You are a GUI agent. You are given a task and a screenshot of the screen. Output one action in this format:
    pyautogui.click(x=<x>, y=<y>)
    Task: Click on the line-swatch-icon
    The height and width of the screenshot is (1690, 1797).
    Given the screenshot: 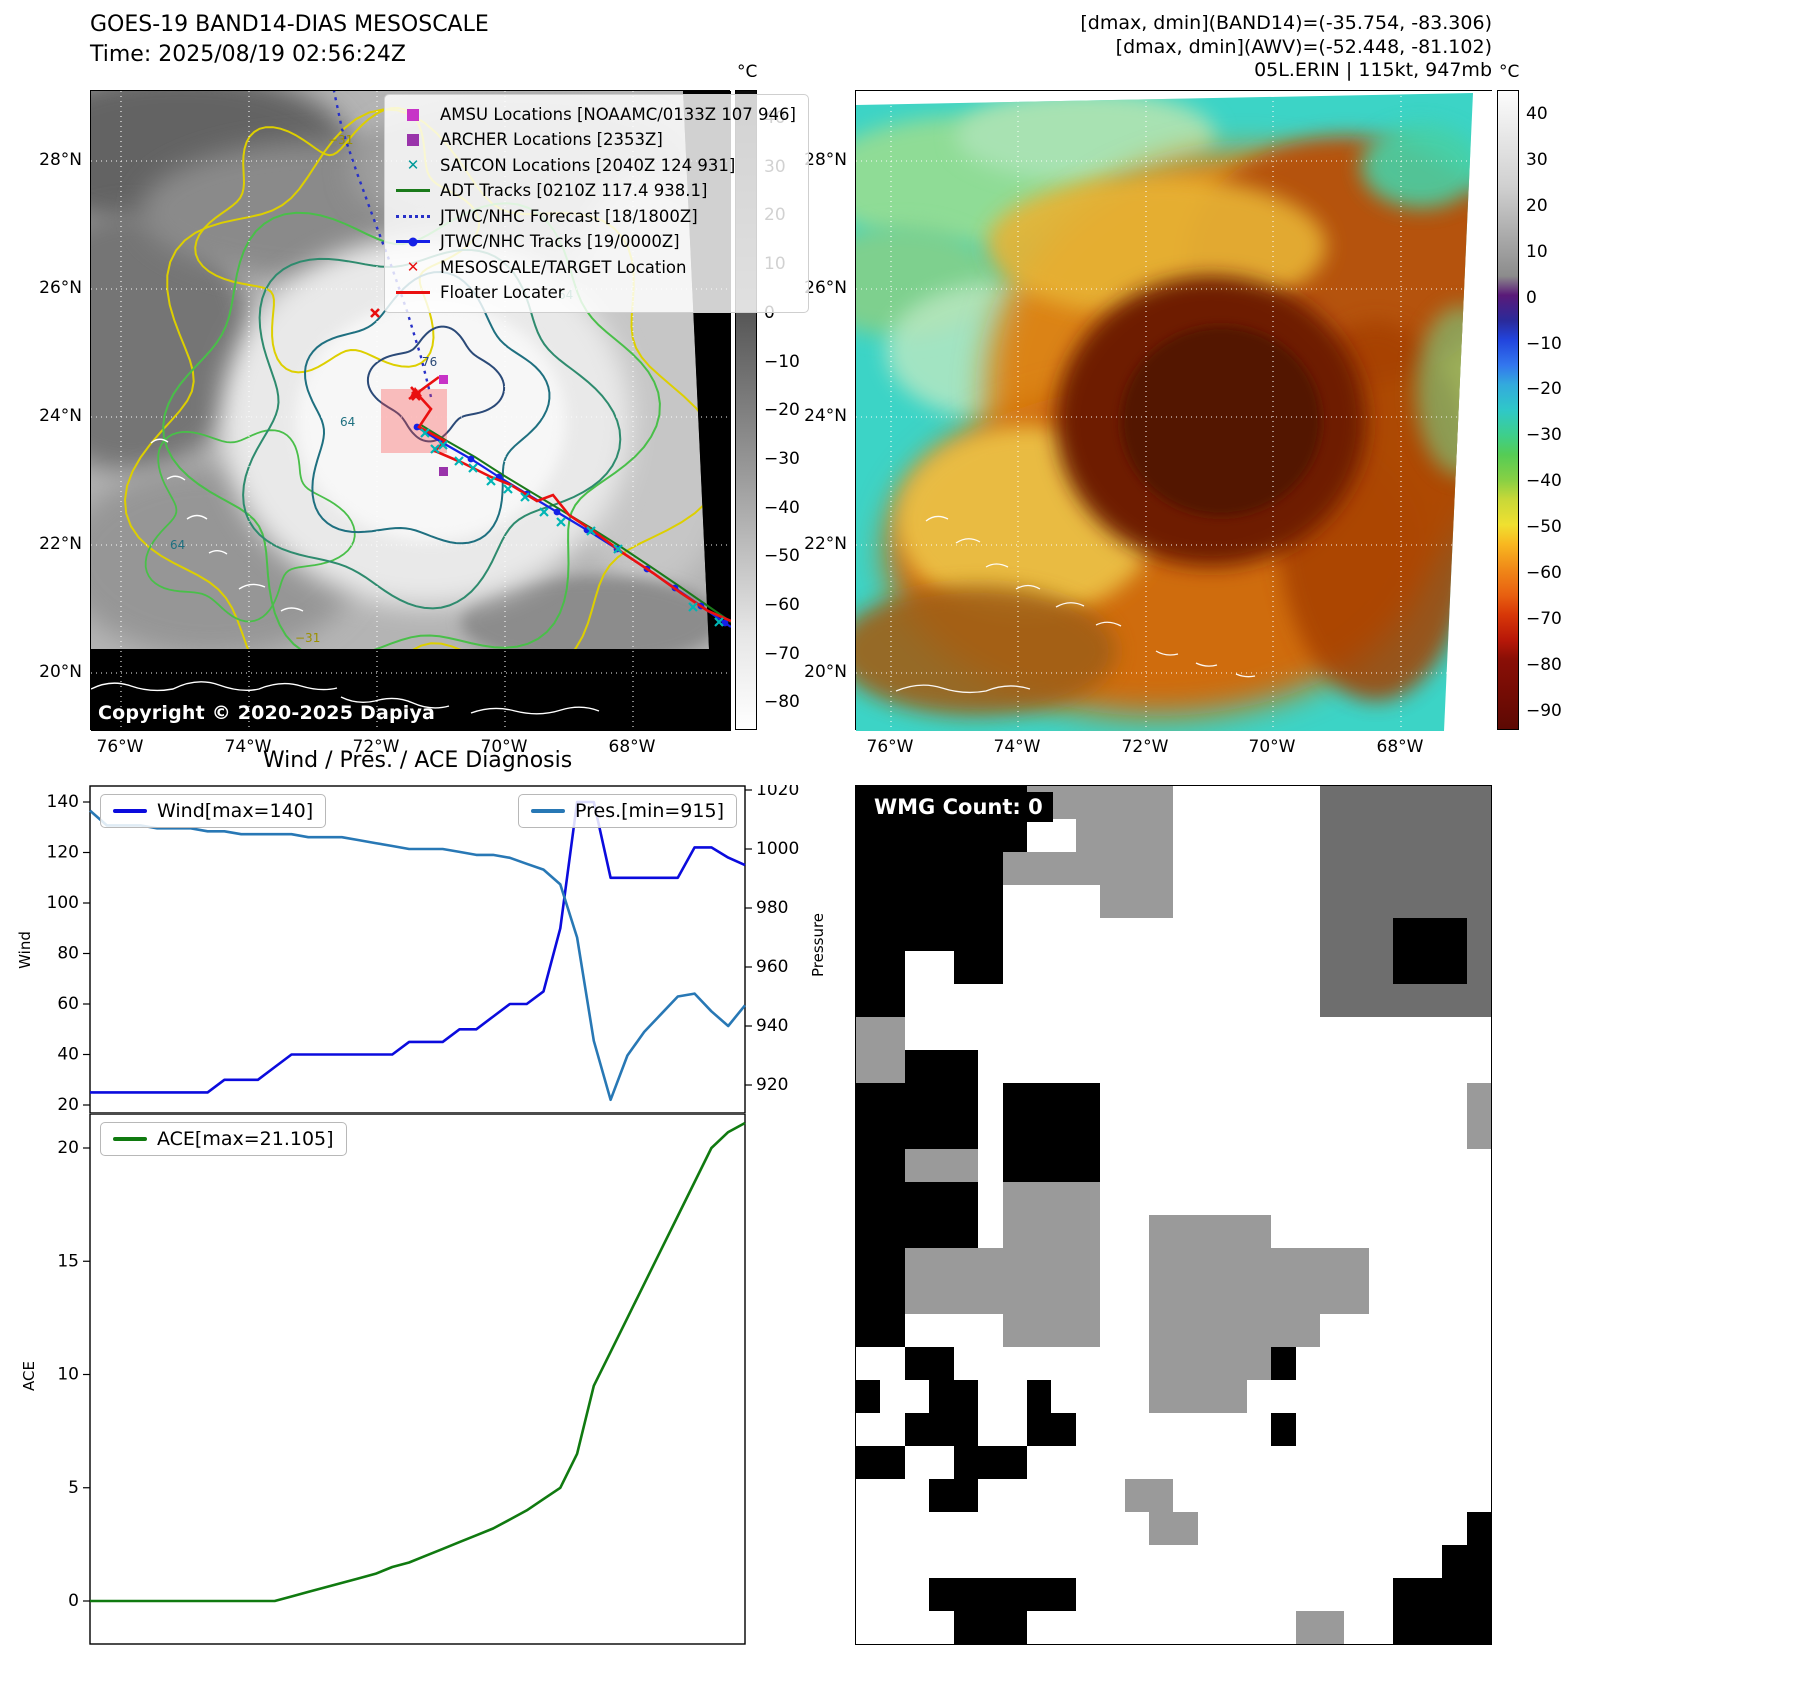 What is the action you would take?
    pyautogui.click(x=130, y=1139)
    